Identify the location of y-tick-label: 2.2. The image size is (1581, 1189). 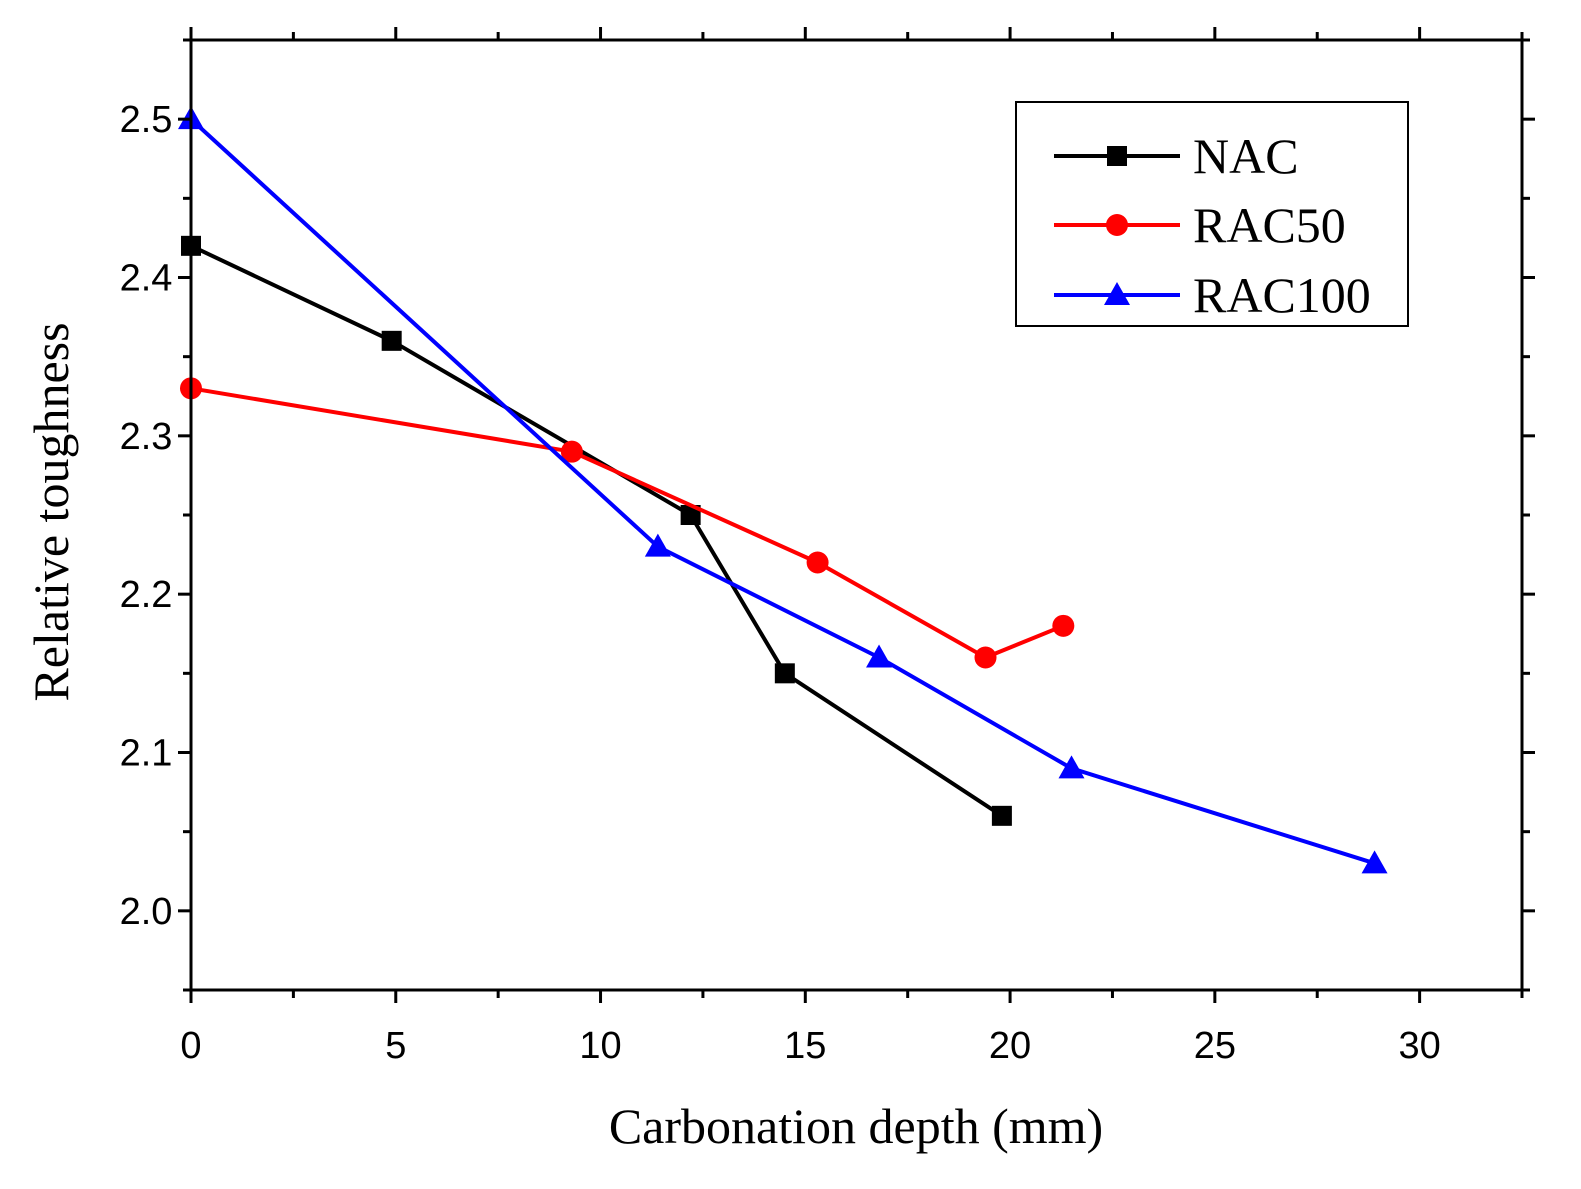
(146, 595).